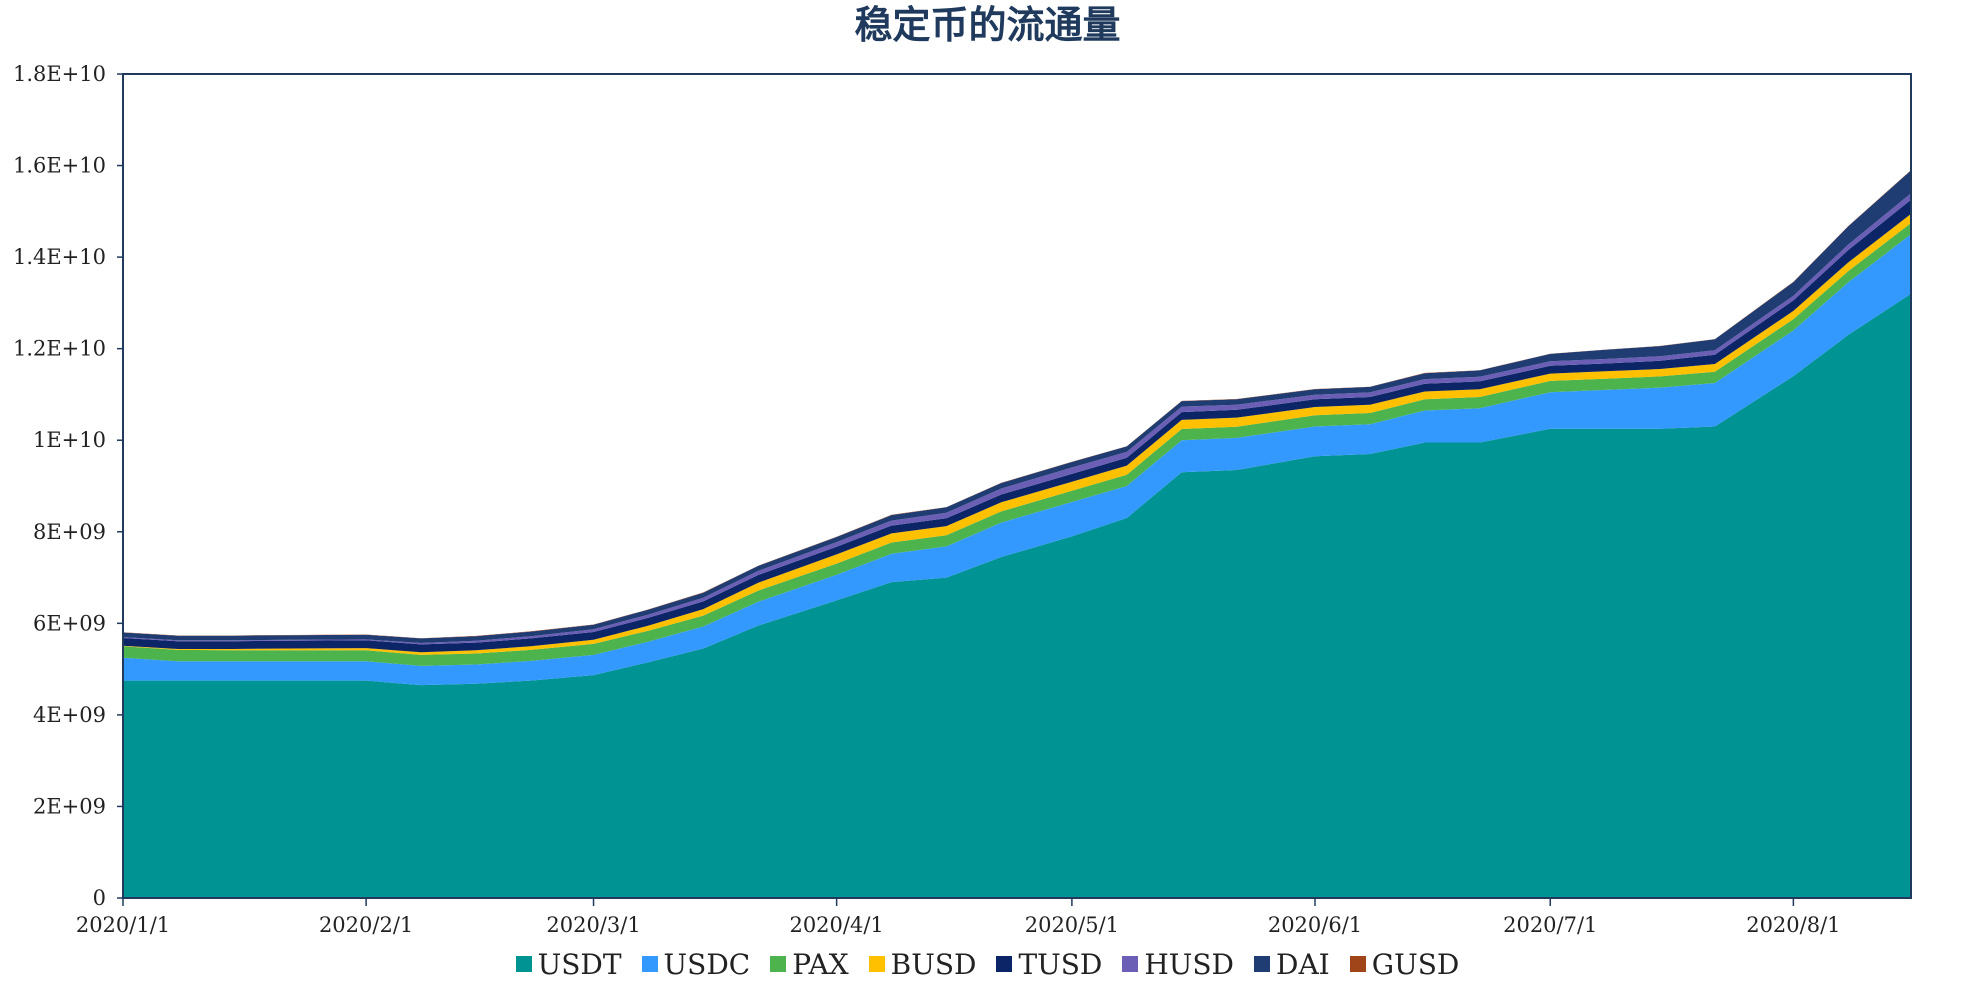 Image resolution: width=1975 pixels, height=981 pixels. Describe the element at coordinates (1303, 964) in the screenshot. I see `legend-label: DAI` at that location.